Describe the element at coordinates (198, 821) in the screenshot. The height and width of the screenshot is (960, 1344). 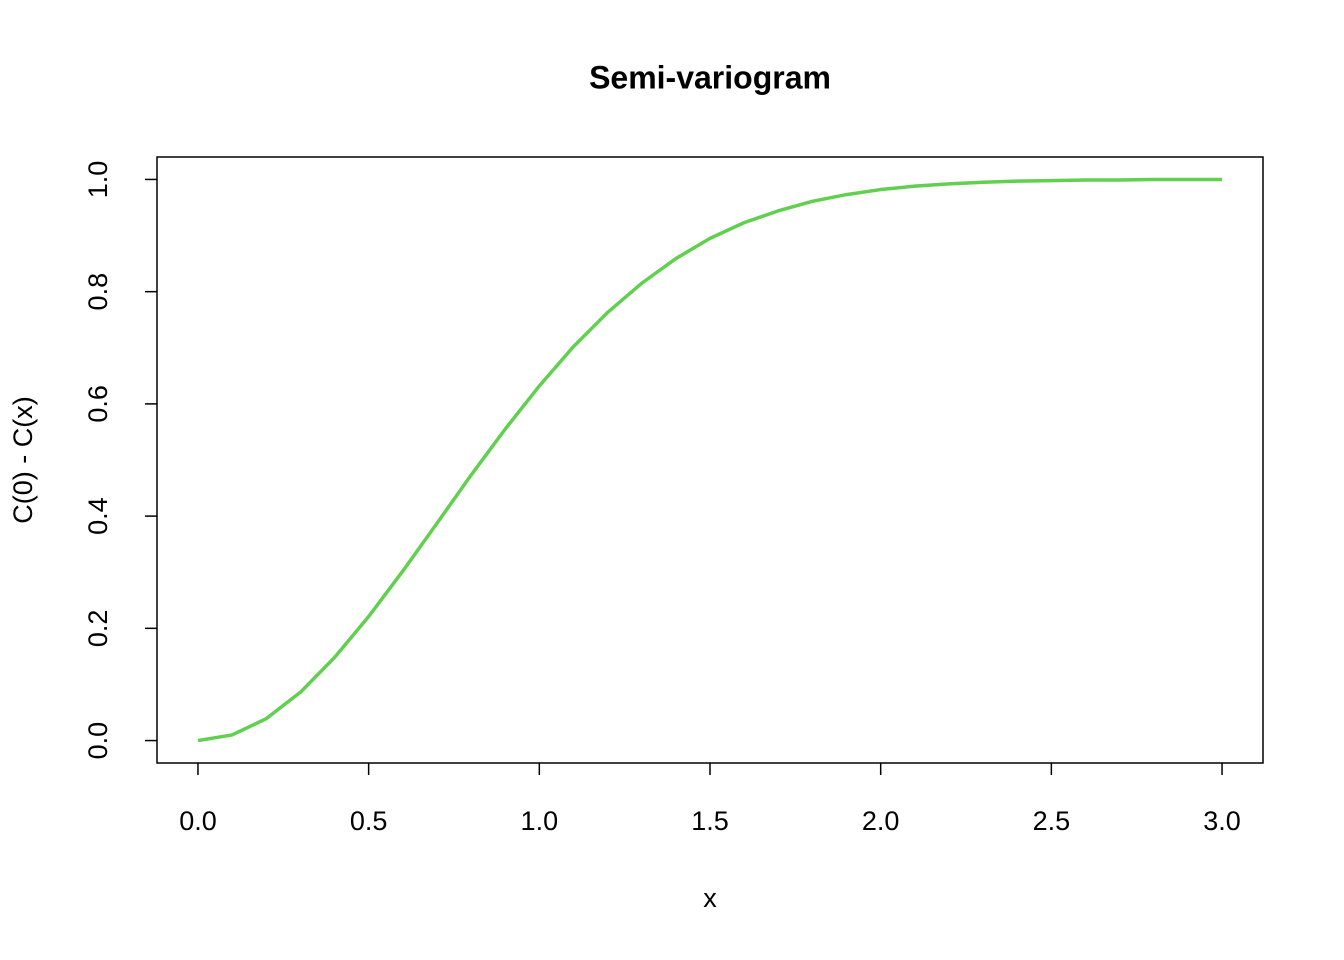
I see `x-tick-label: 0.0` at that location.